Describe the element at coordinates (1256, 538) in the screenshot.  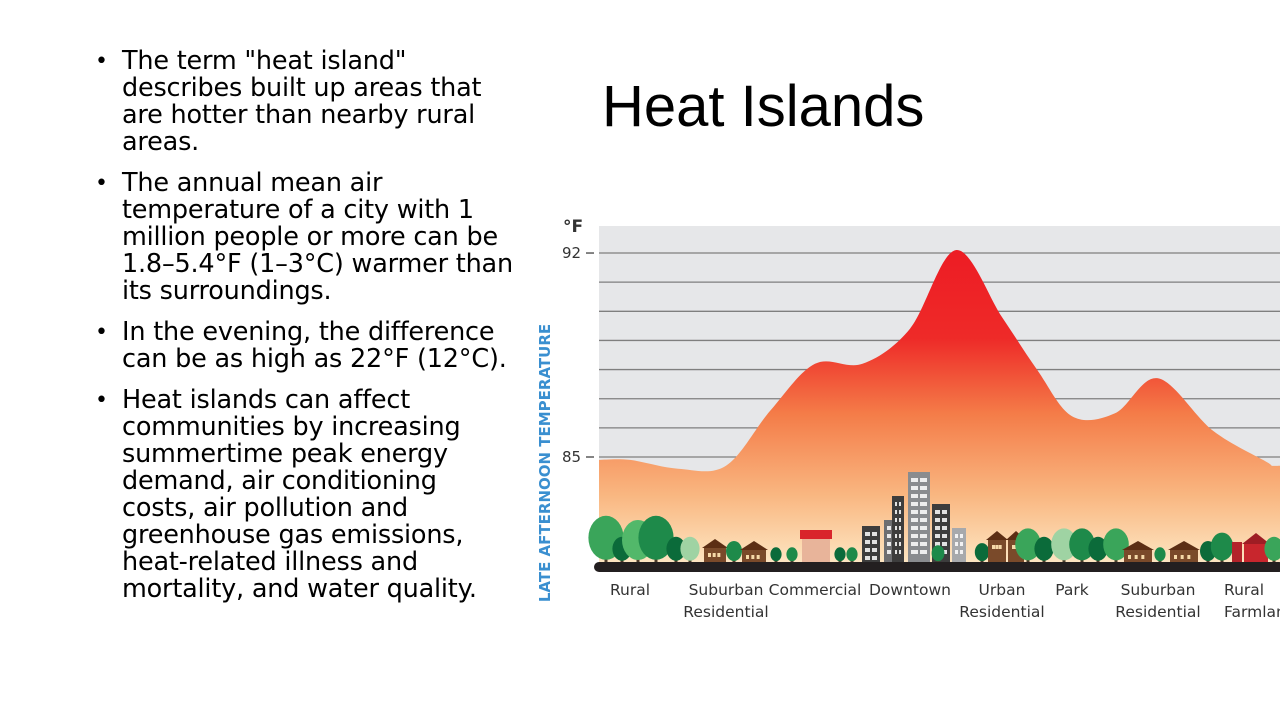
I see `barn-roof` at that location.